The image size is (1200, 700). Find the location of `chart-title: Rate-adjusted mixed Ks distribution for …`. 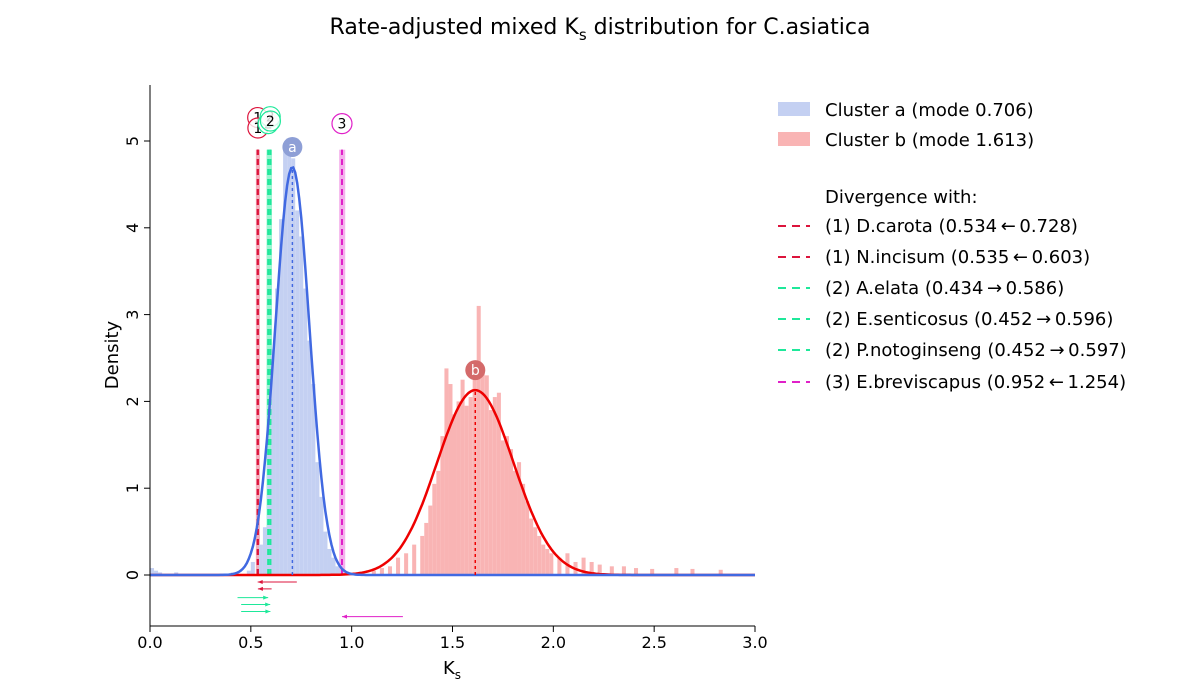

chart-title: Rate-adjusted mixed Ks distribution for … is located at coordinates (600, 29).